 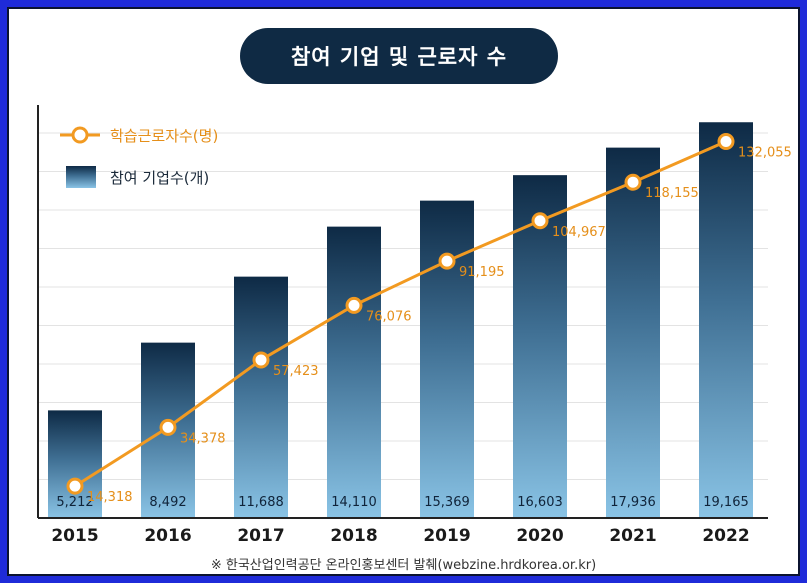 What do you see at coordinates (110, 497) in the screenshot?
I see `line-value-label: 14,318` at bounding box center [110, 497].